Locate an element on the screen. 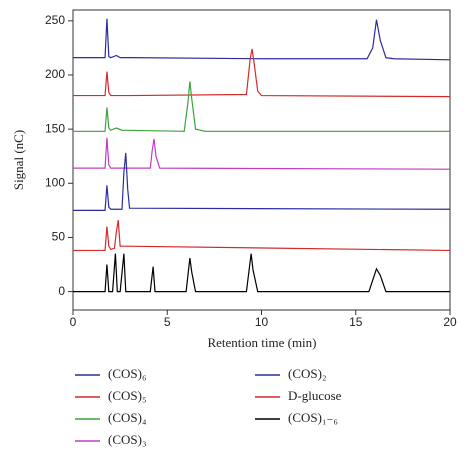  legend-label: (COS)₄ is located at coordinates (127, 417).